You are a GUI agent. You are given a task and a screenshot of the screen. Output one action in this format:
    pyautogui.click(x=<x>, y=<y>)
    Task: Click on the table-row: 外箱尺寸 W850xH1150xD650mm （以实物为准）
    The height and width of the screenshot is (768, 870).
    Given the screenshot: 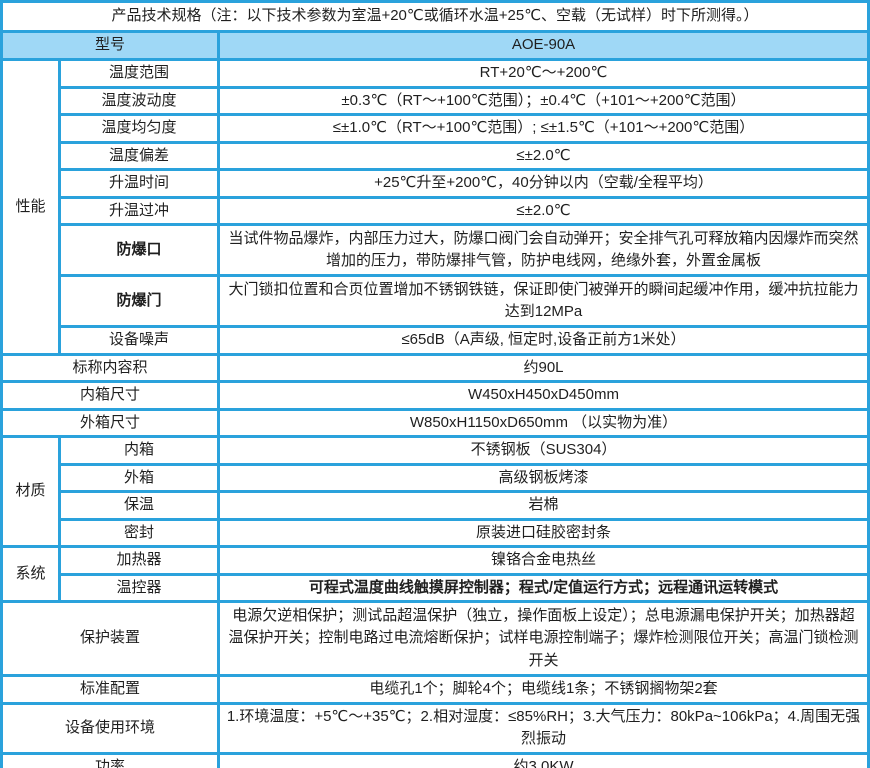 What is the action you would take?
    pyautogui.click(x=435, y=422)
    